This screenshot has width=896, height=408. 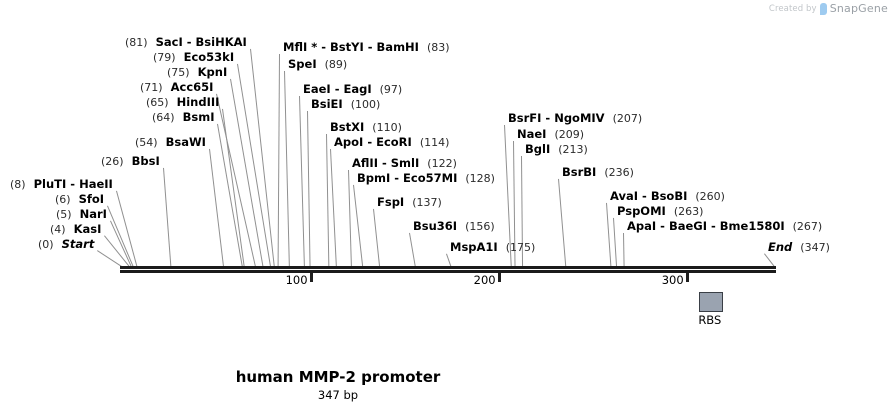 I want to click on site-position: (137), so click(x=427, y=202).